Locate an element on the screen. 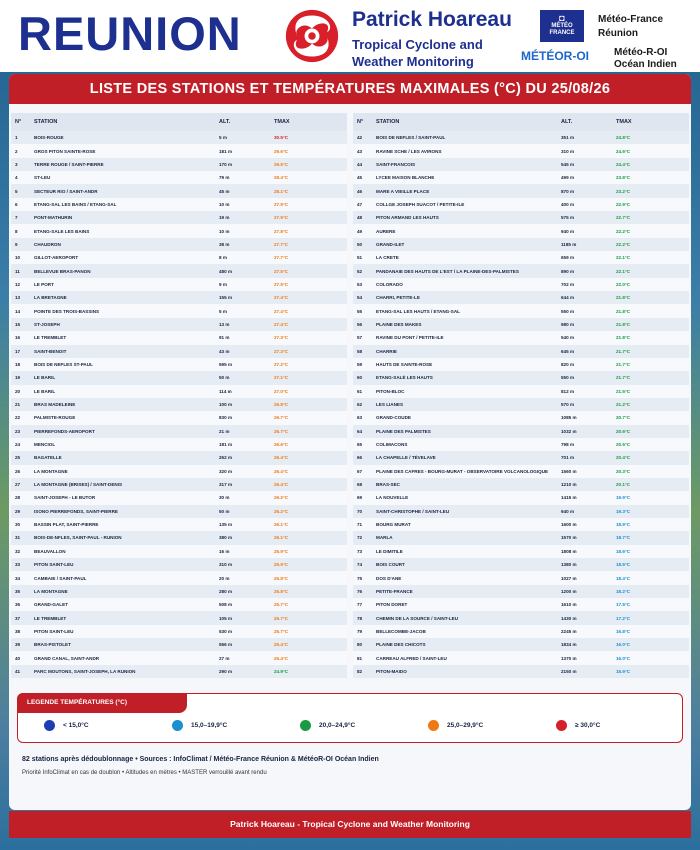  station-name: LA MONTAGNE is located at coordinates (51, 591).